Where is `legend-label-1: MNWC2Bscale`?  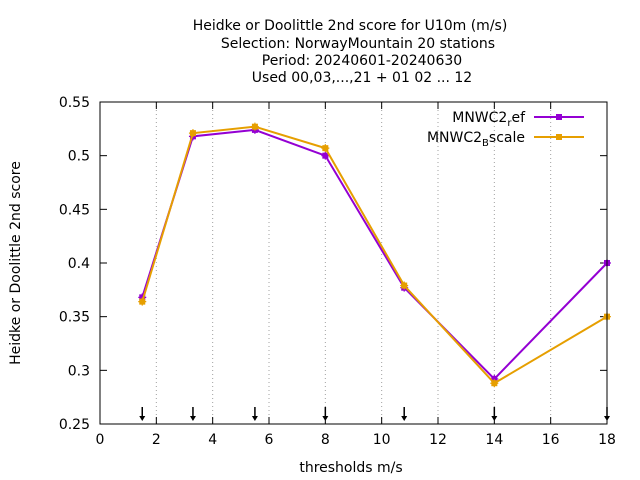 legend-label-1: MNWC2Bscale is located at coordinates (476, 139).